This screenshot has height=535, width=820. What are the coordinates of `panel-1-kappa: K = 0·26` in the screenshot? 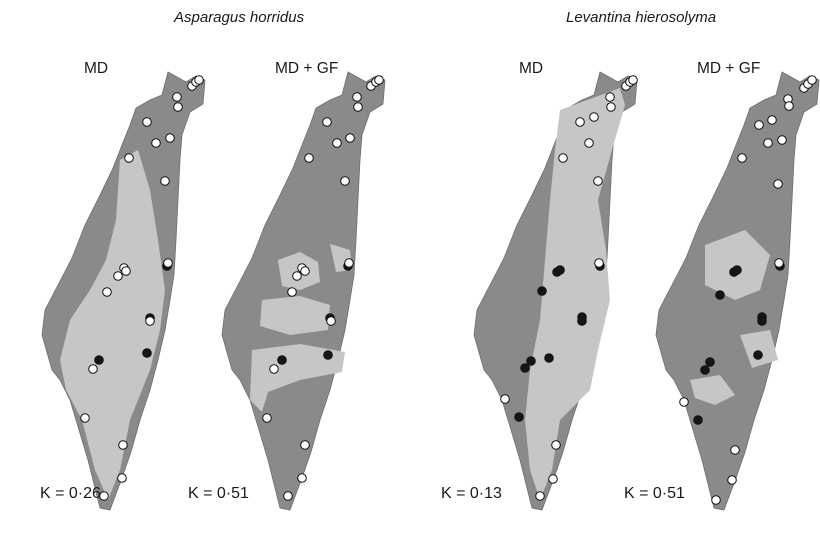 It's located at (70, 493).